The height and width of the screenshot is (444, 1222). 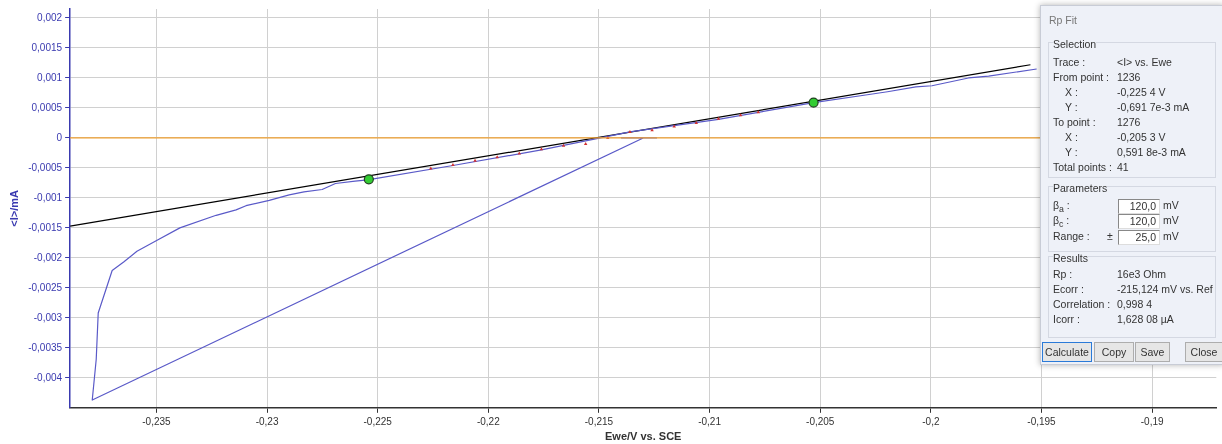 I want to click on x-tick-label: -0,19, so click(x=1152, y=421).